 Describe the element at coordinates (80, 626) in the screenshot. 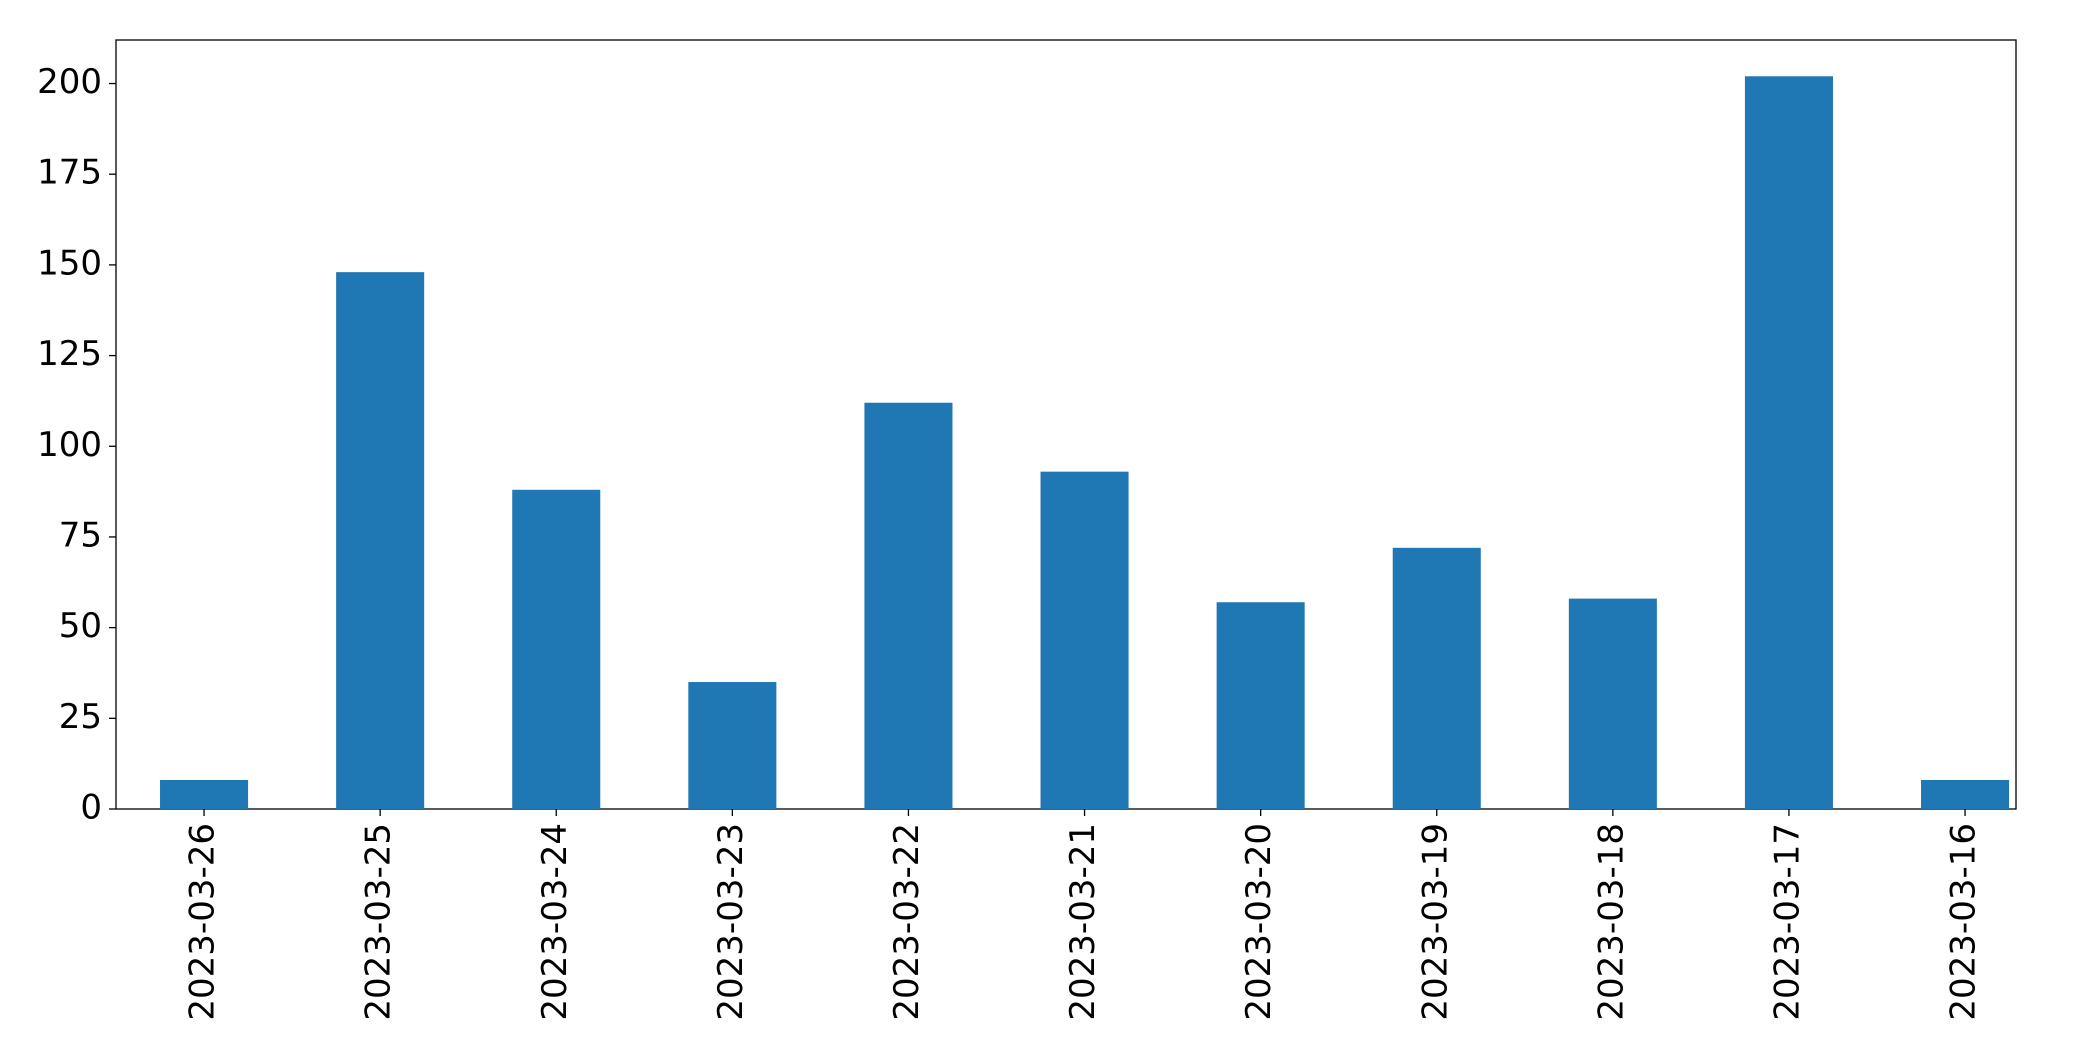

I see `y-tick-label: 50` at that location.